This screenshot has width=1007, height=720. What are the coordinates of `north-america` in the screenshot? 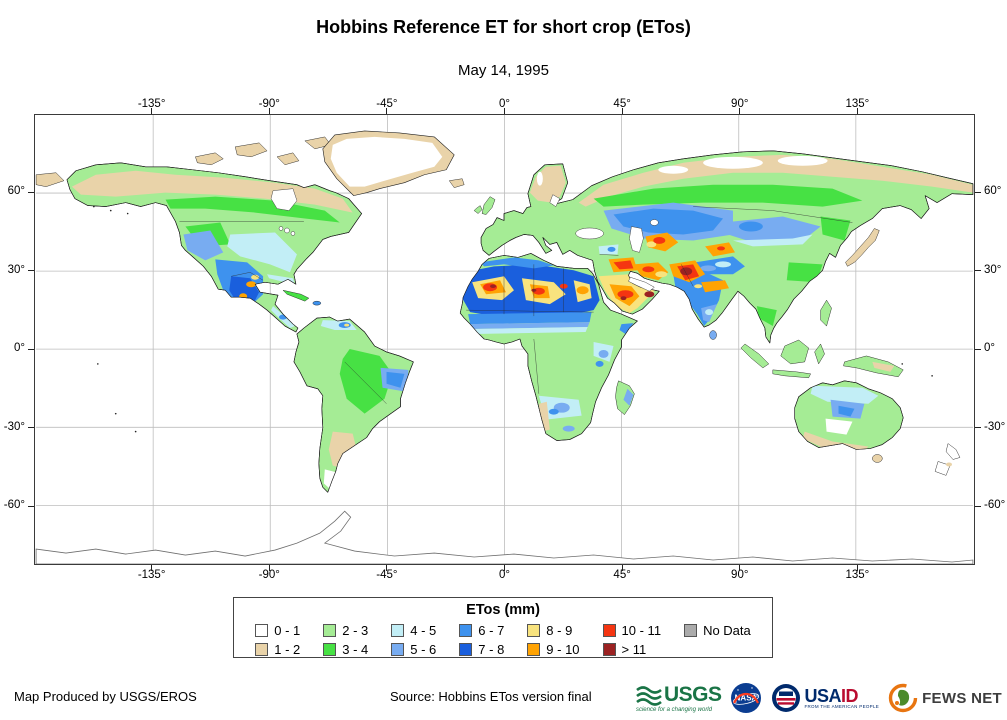 It's located at (214, 234).